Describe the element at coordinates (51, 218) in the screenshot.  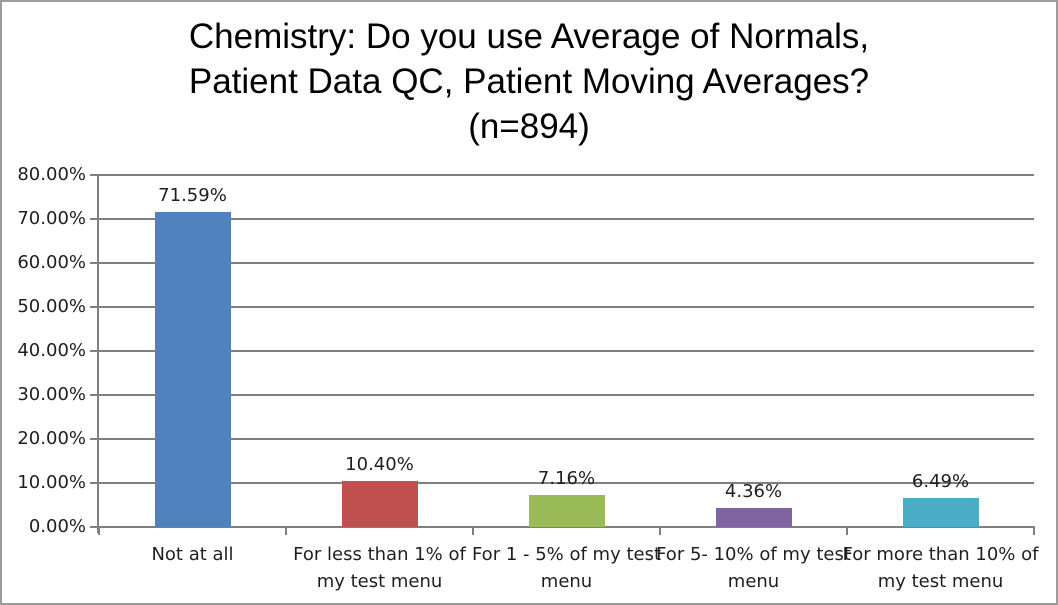
I see `y-axis-tick-label: 70.00%` at that location.